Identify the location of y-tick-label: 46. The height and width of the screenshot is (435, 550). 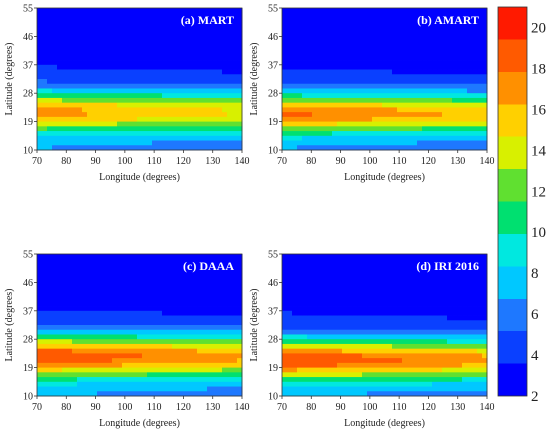
(28, 37).